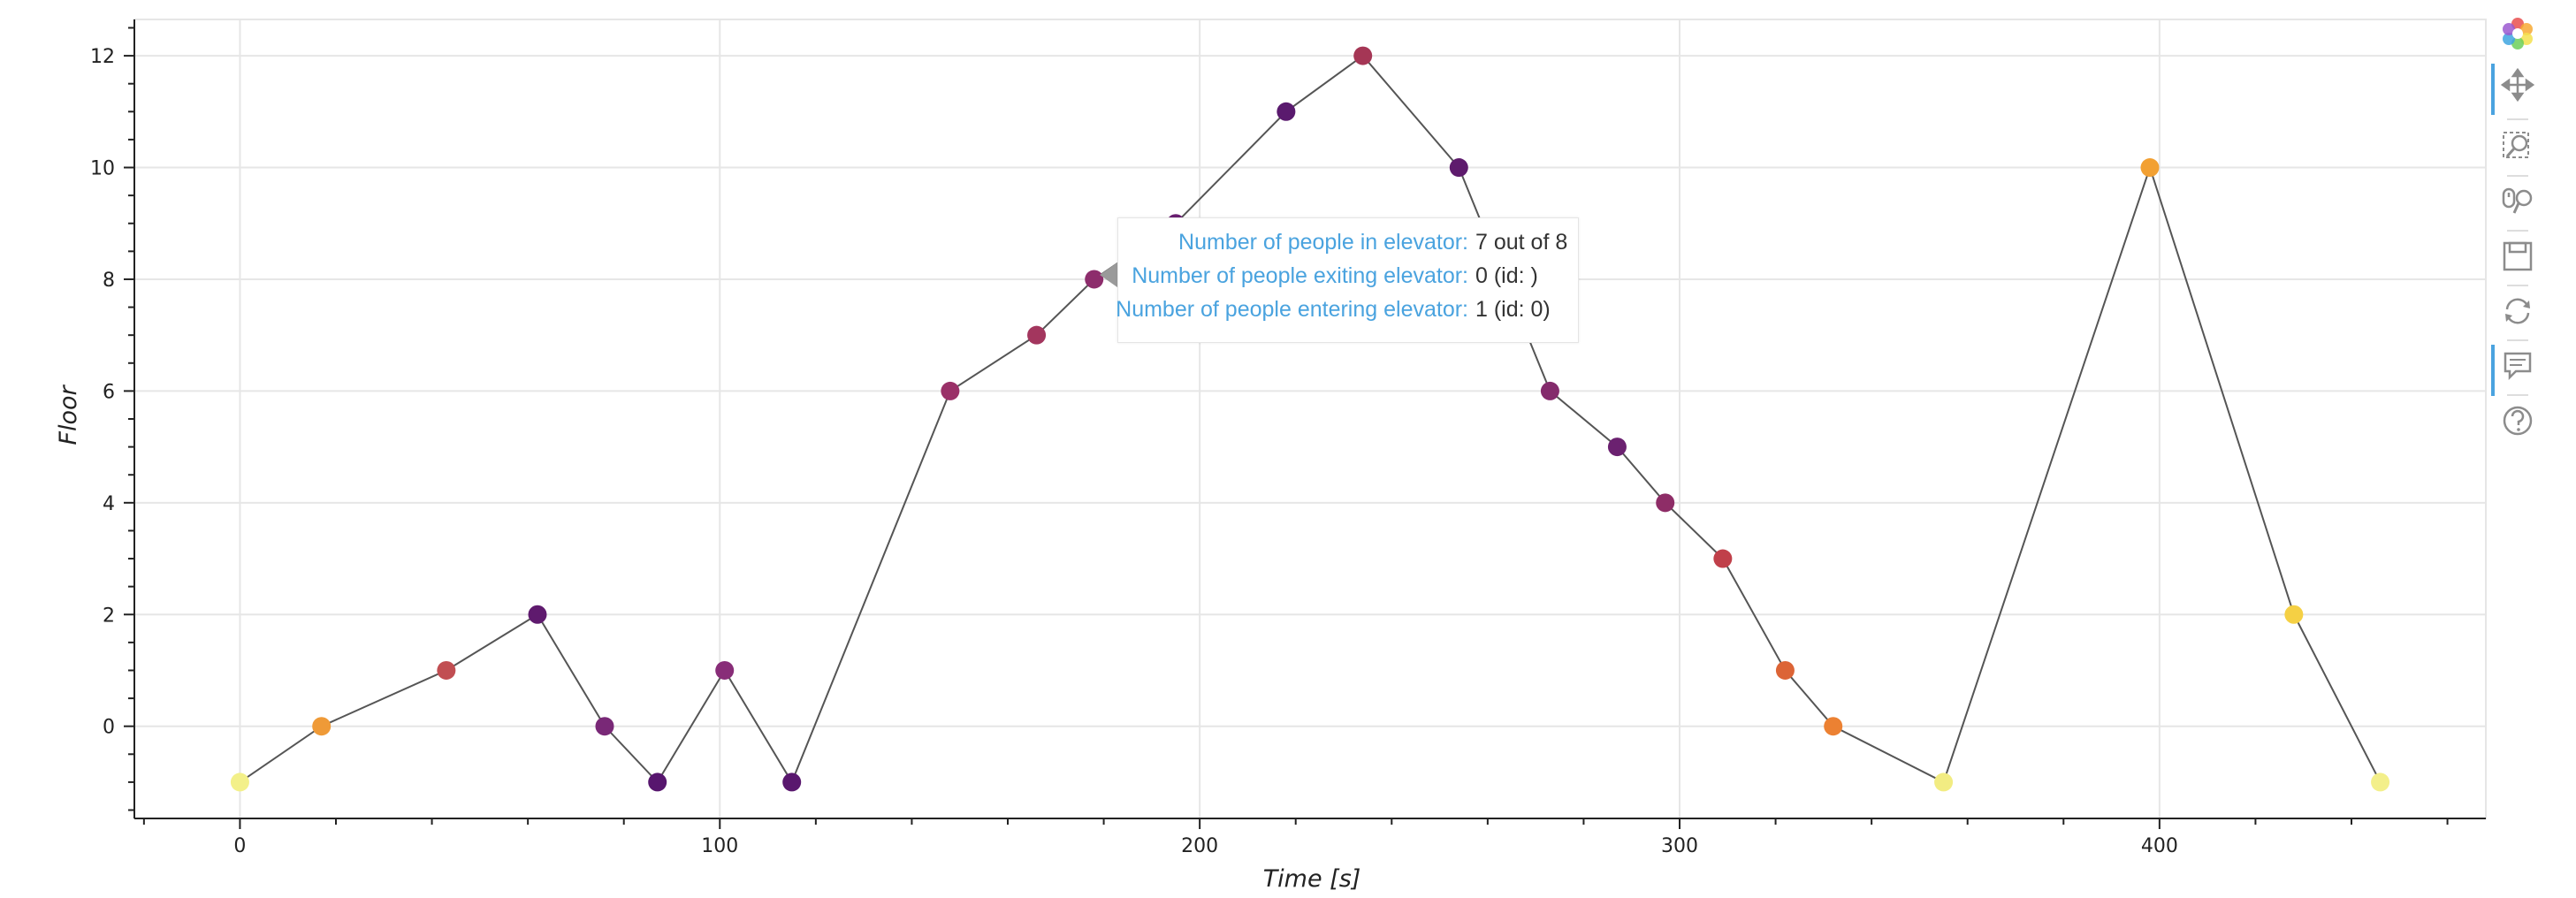 This screenshot has height=898, width=2576. What do you see at coordinates (1506, 275) in the screenshot?
I see `tooltip-value: 0 (id: )` at bounding box center [1506, 275].